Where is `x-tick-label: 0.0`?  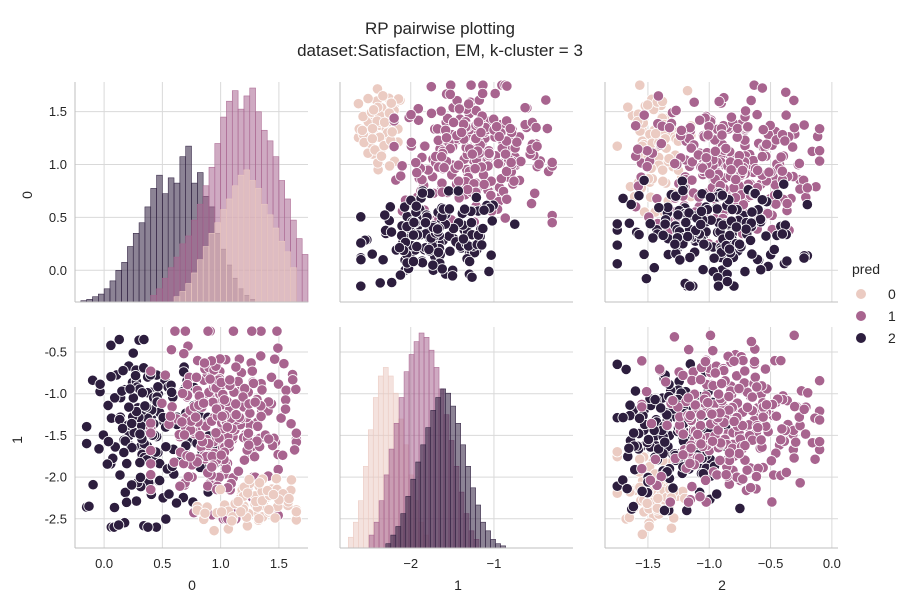 x-tick-label: 0.0 is located at coordinates (104, 563).